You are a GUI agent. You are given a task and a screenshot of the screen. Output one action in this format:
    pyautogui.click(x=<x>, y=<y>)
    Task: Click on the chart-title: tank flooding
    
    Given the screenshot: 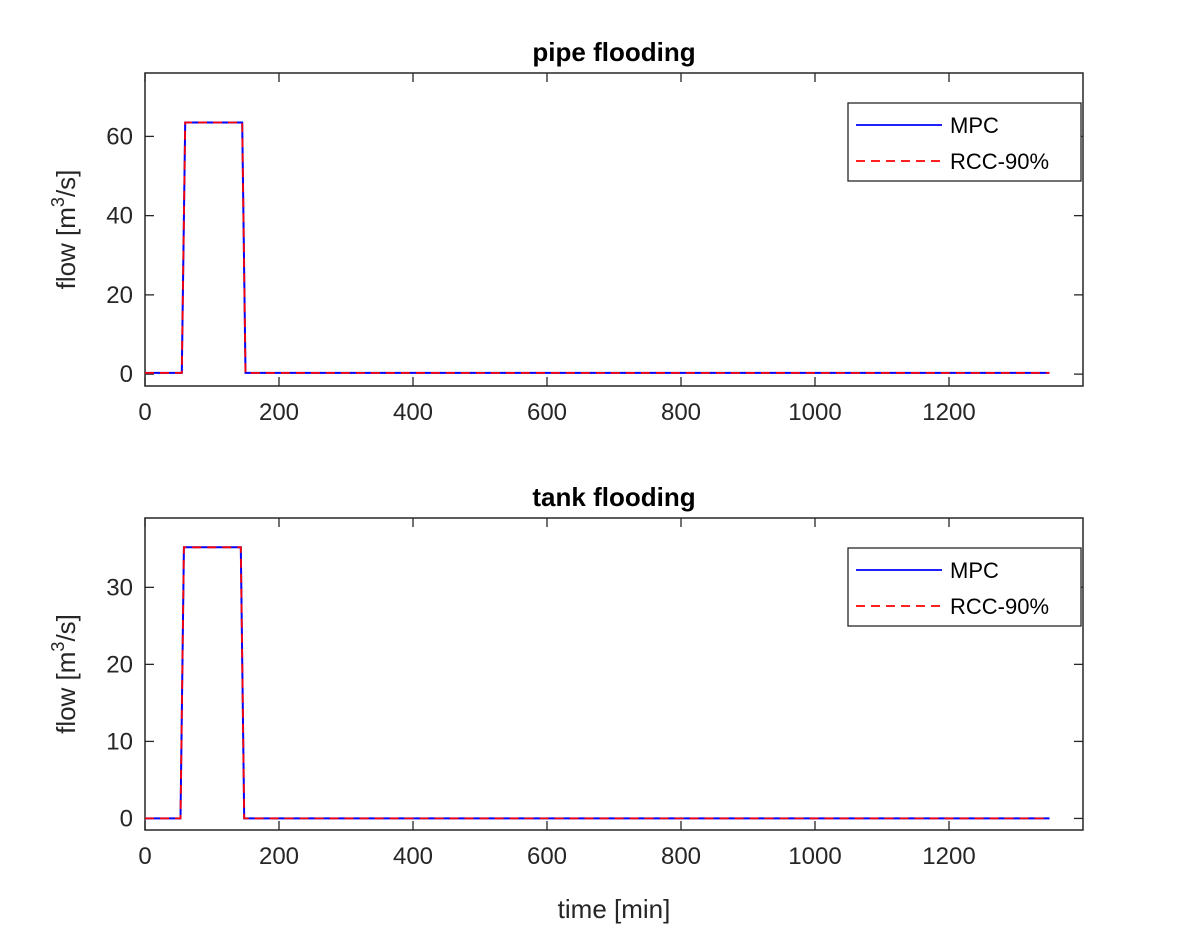 What is the action you would take?
    pyautogui.click(x=613, y=497)
    